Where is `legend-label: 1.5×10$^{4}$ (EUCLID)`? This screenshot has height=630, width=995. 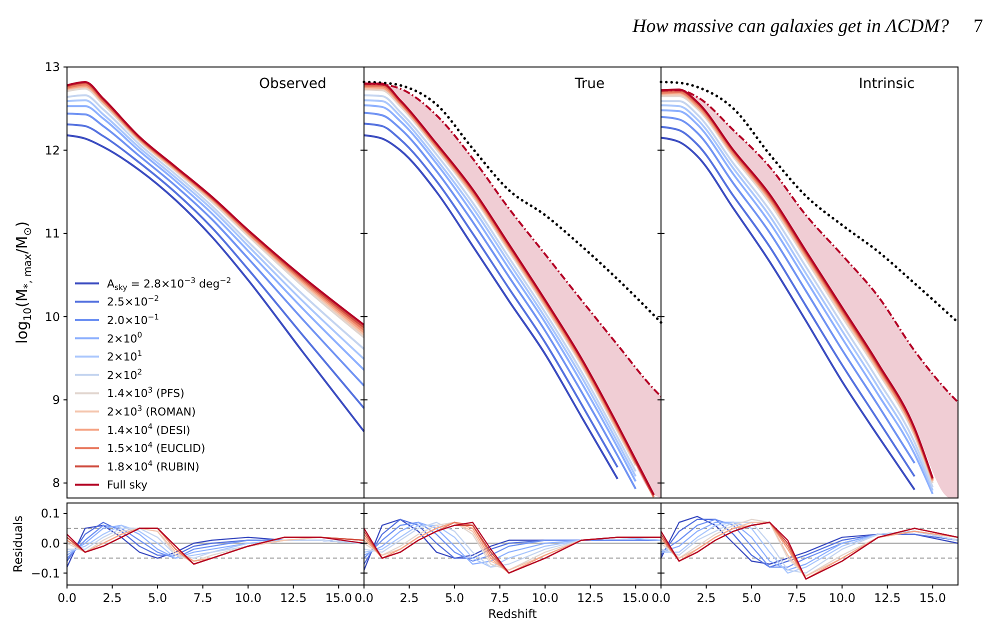
legend-label: 1.5×10$^{4}$ (EUCLID) is located at coordinates (156, 448).